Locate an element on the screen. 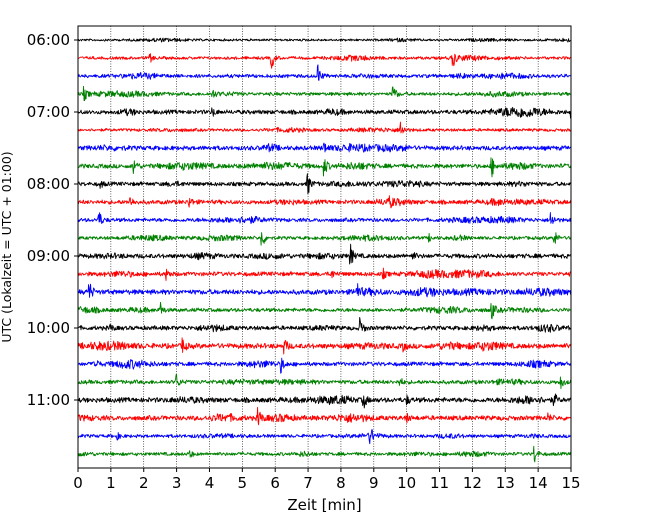 Image resolution: width=650 pixels, height=520 pixels. x-tick-label: 5 is located at coordinates (243, 483).